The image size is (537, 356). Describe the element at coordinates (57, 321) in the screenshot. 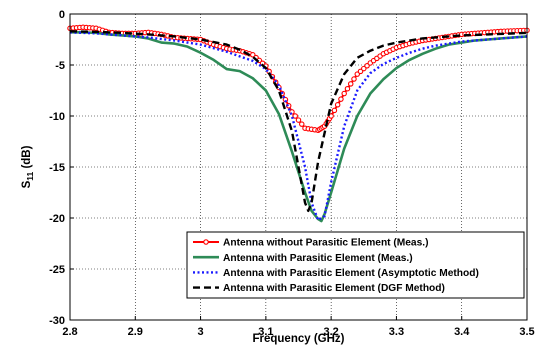

I see `y-tick-label: -30` at that location.